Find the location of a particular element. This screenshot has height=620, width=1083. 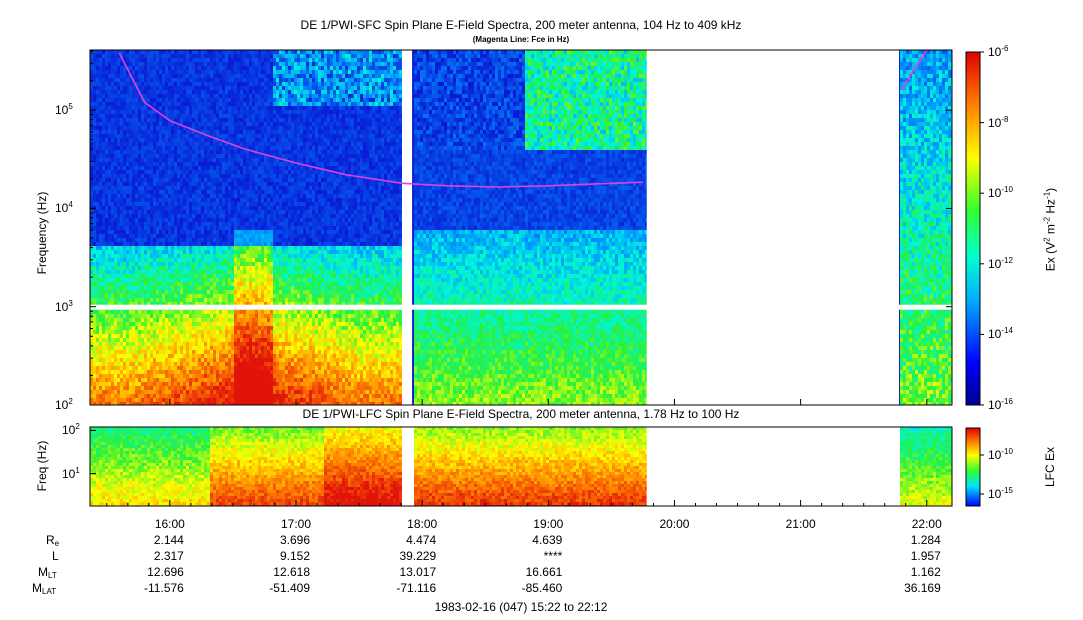

sfc-cbar-tick-label-2: 10⁻¹⁰ is located at coordinates (1000, 192).